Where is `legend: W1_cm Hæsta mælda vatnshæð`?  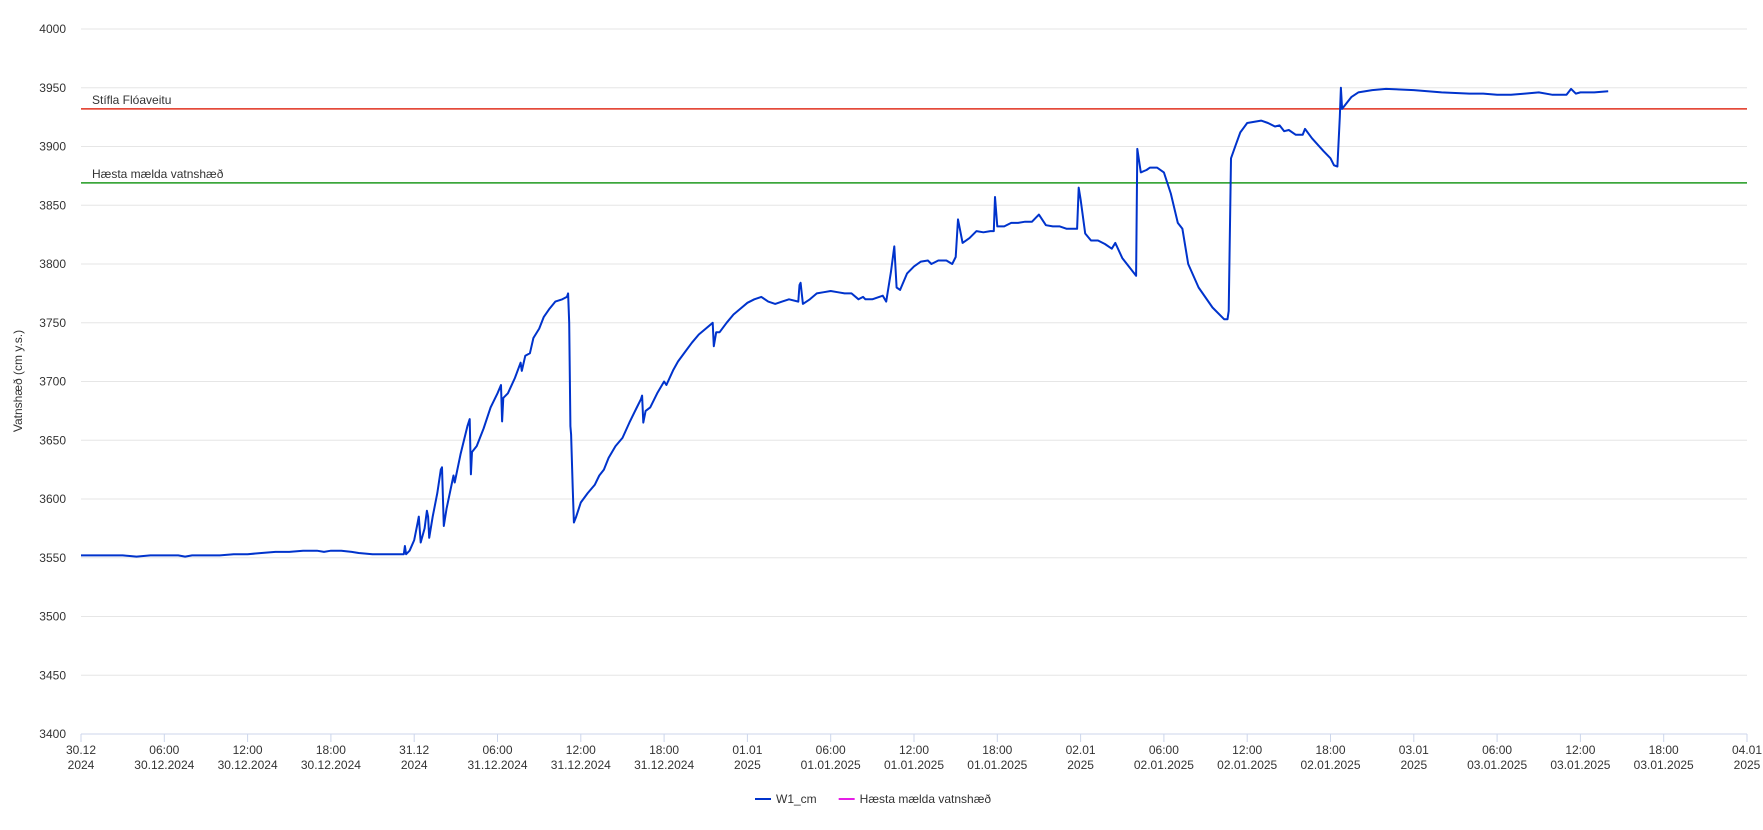 legend: W1_cm Hæsta mælda vatnshæð is located at coordinates (873, 799).